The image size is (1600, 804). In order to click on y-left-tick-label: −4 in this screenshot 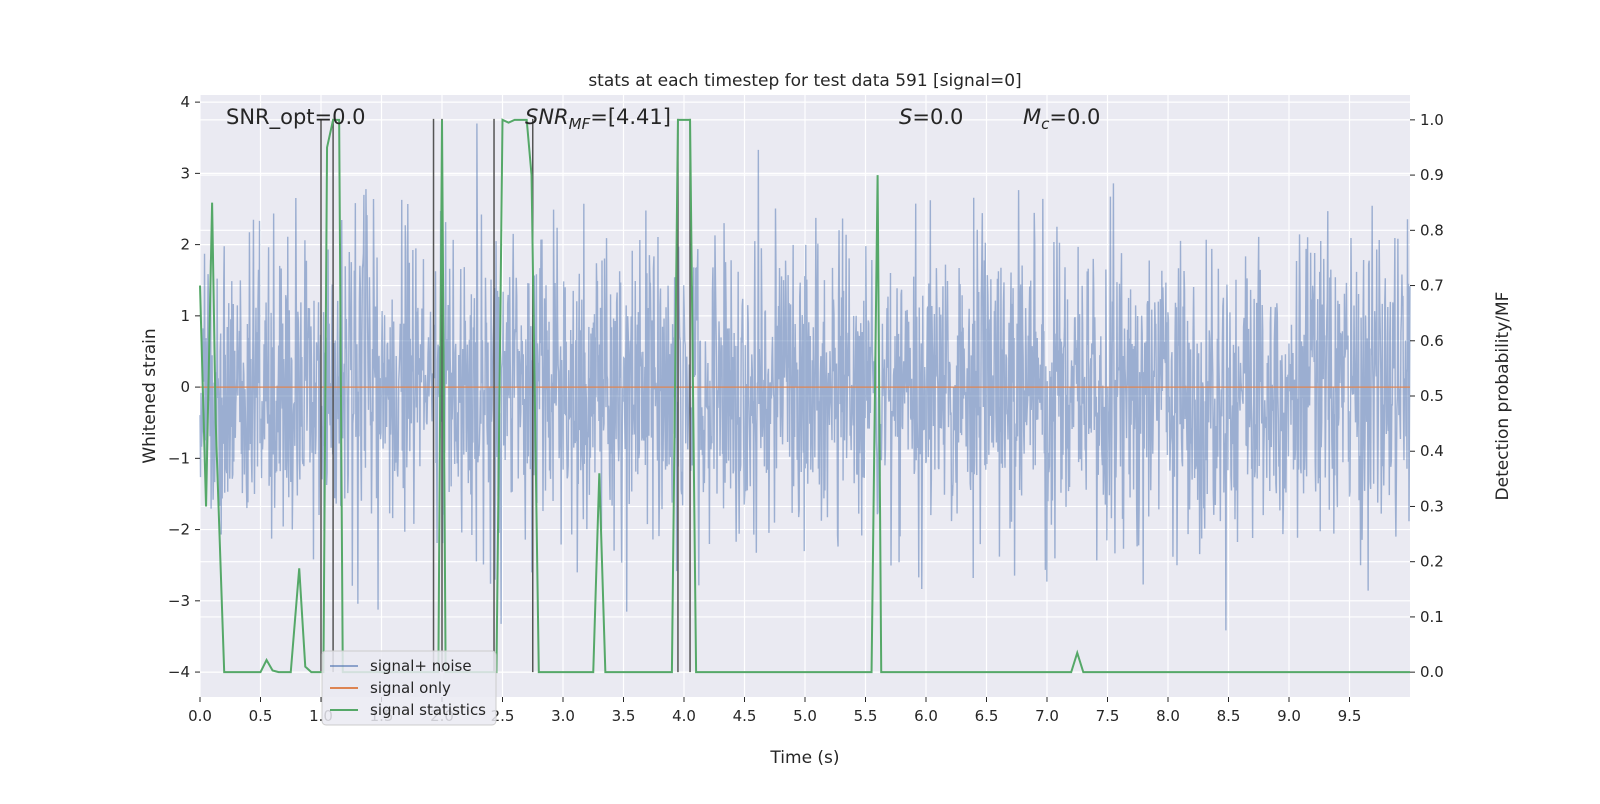, I will do `click(179, 672)`.